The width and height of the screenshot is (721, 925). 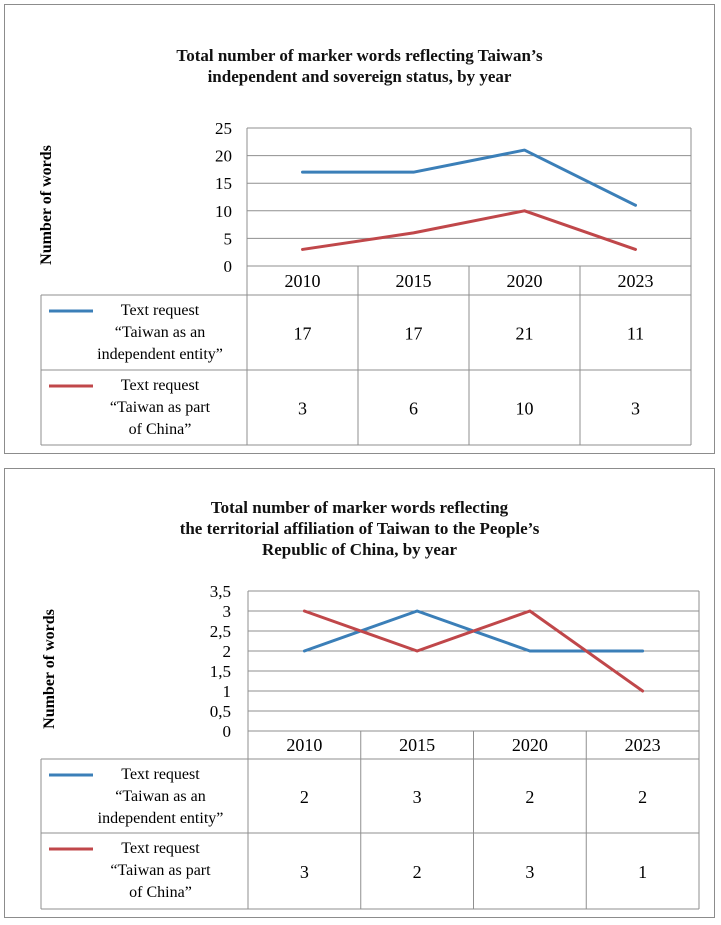 I want to click on chart-title-line: Republic of China, by year, so click(x=359, y=549).